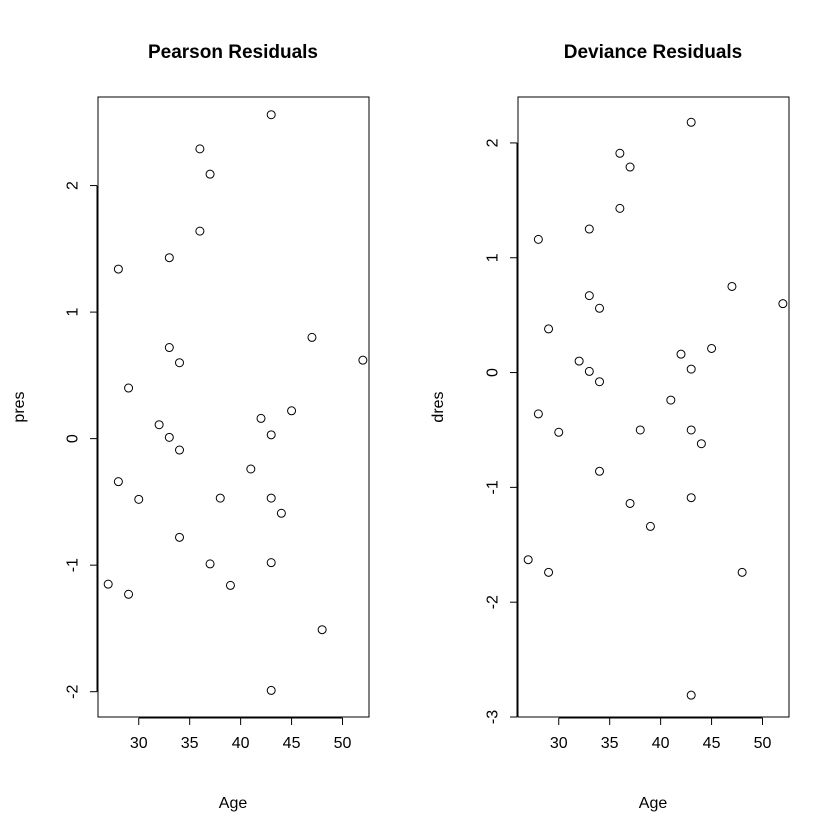 The image size is (840, 840). I want to click on chart-title: Deviance Residuals, so click(653, 52).